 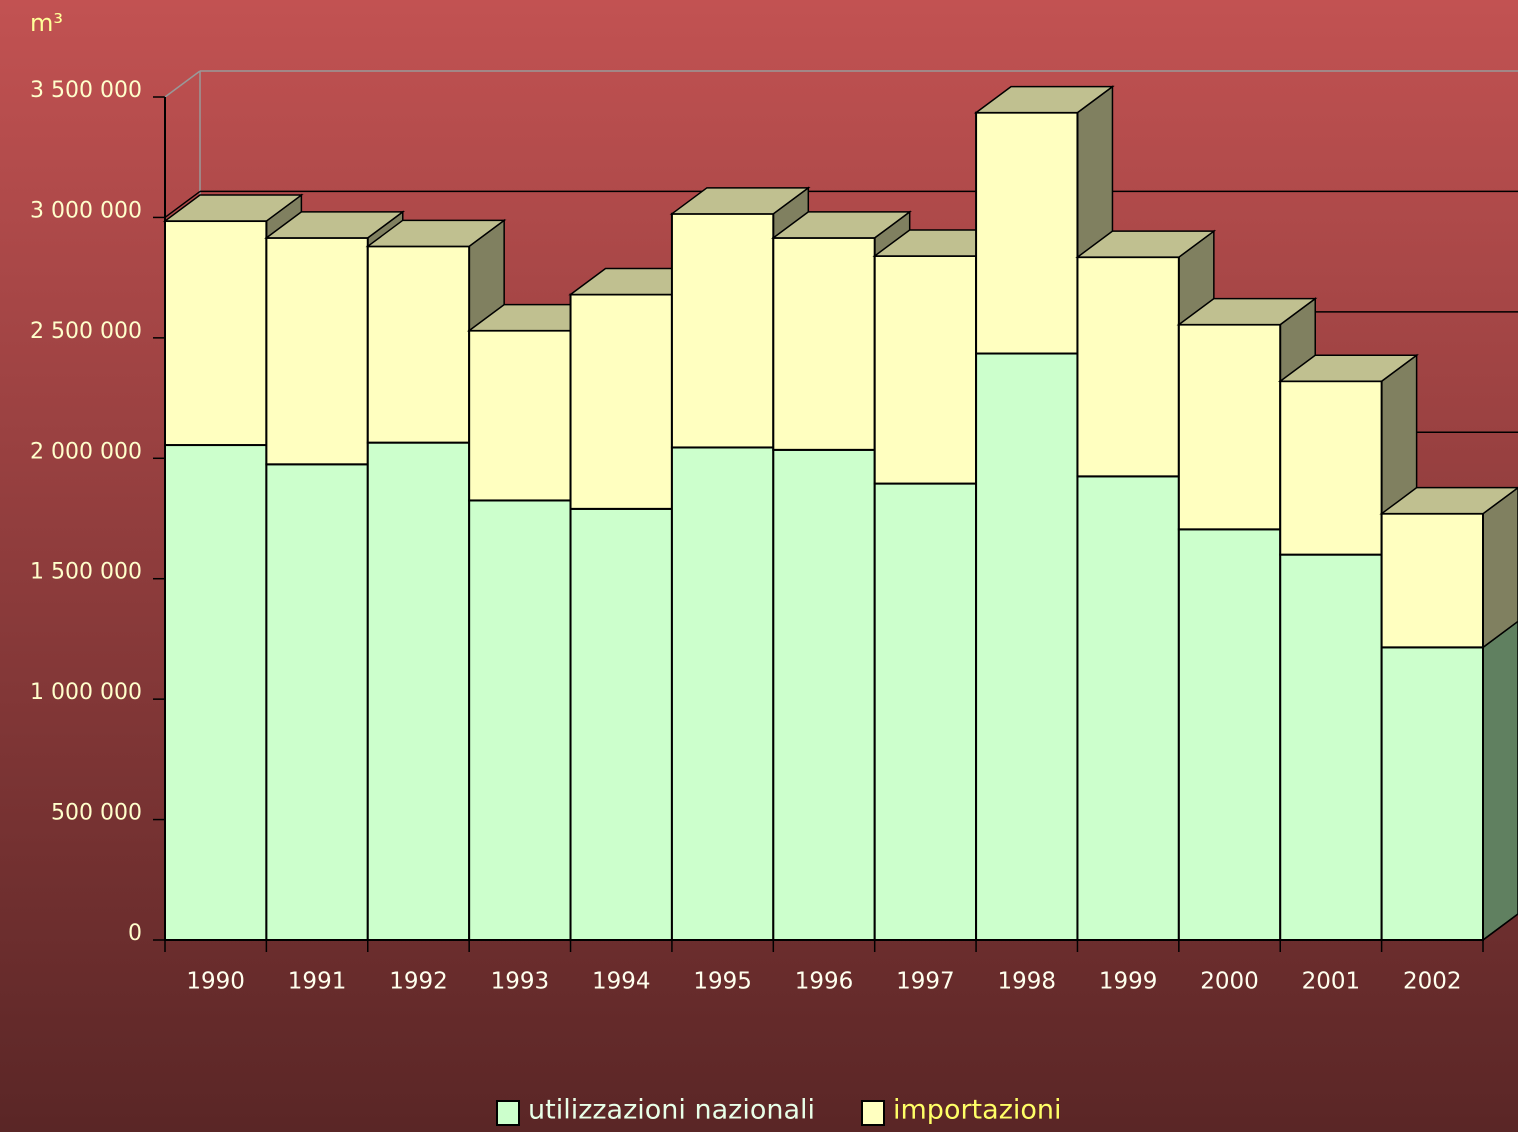 I want to click on x-axis-depth, so click(x=1500, y=927).